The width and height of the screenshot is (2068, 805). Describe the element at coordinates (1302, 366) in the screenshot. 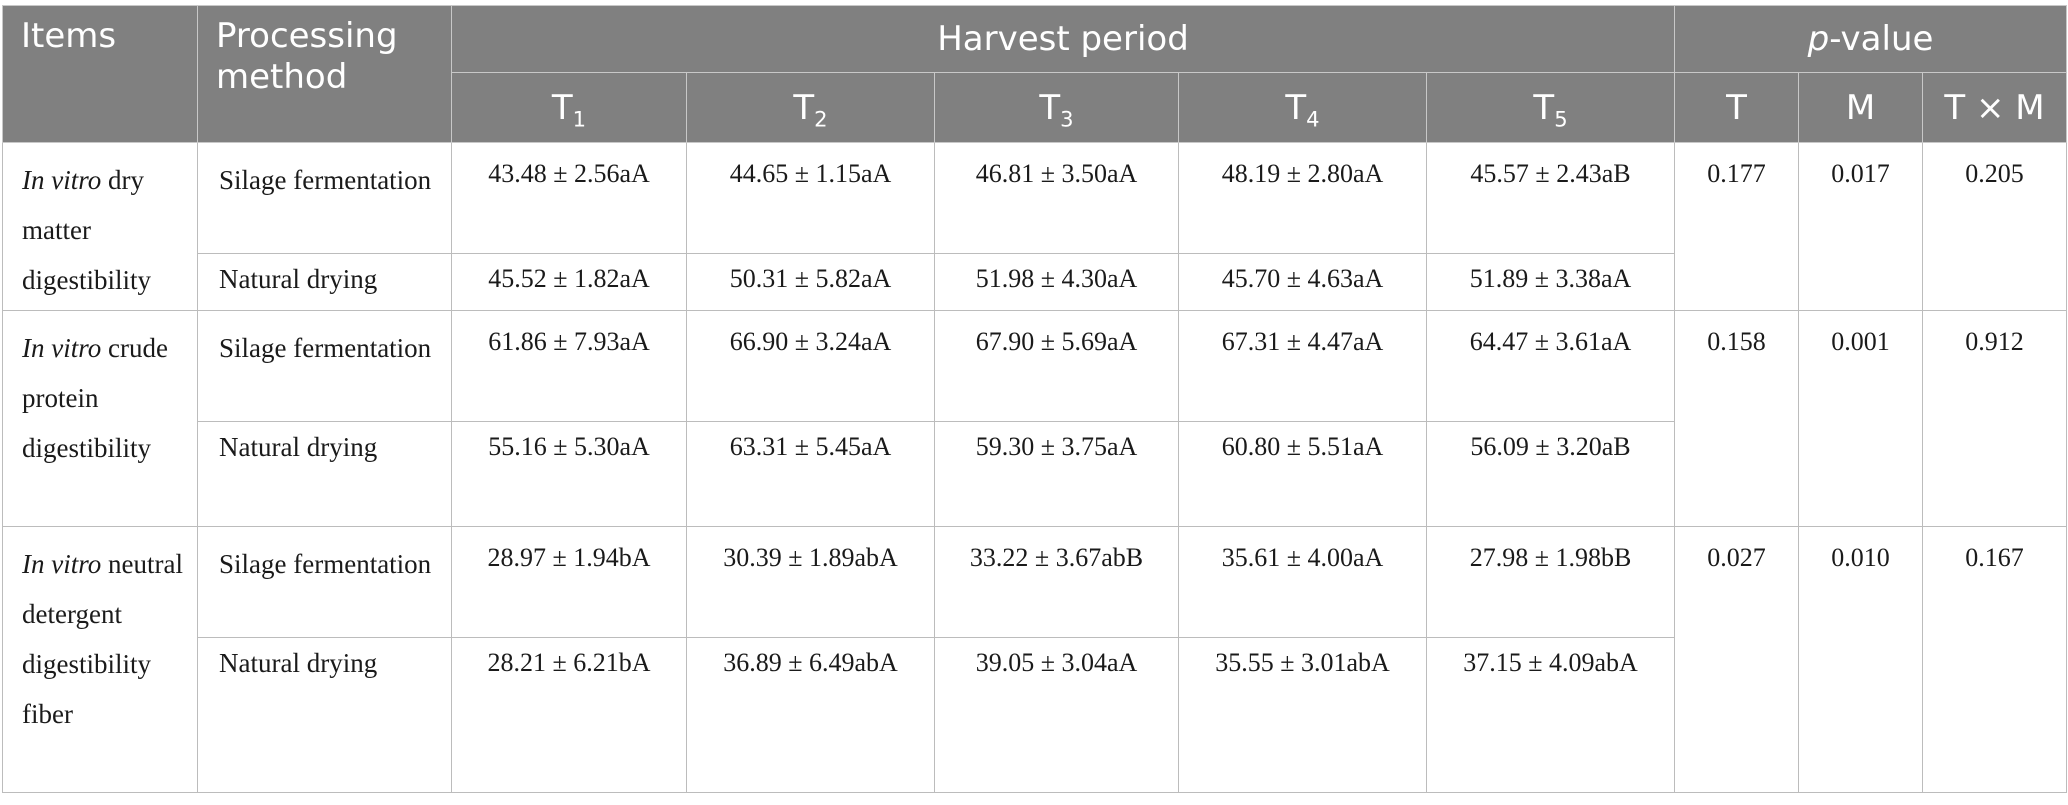

I see `value-cell: 67.31 ± 4.47aA` at that location.